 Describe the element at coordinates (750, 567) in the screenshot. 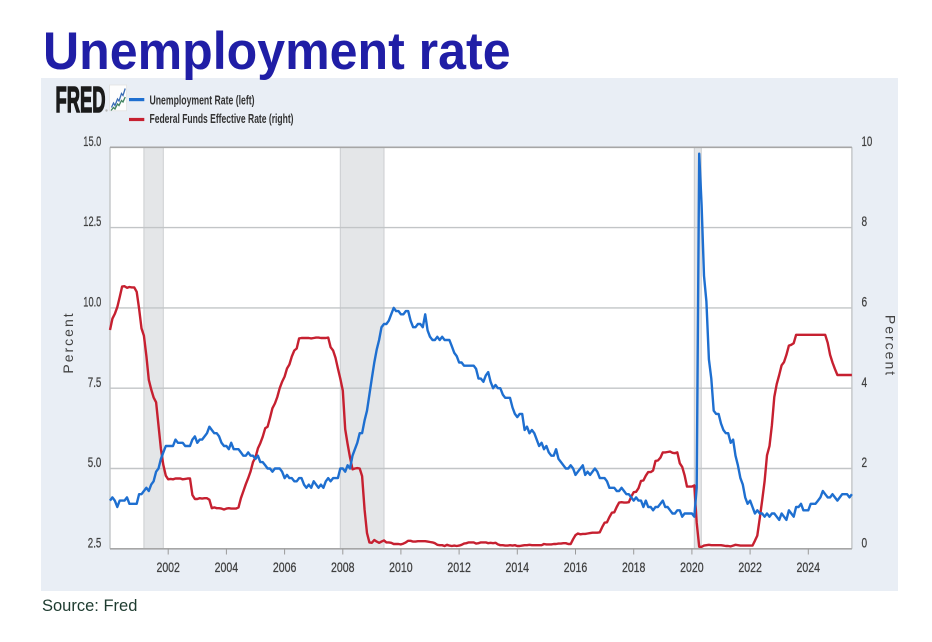

I see `svg-text: 2022` at that location.